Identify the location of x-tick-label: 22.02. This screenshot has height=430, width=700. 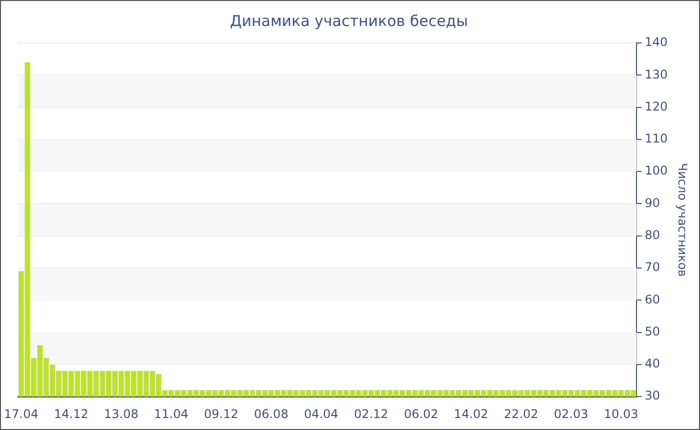
(521, 413).